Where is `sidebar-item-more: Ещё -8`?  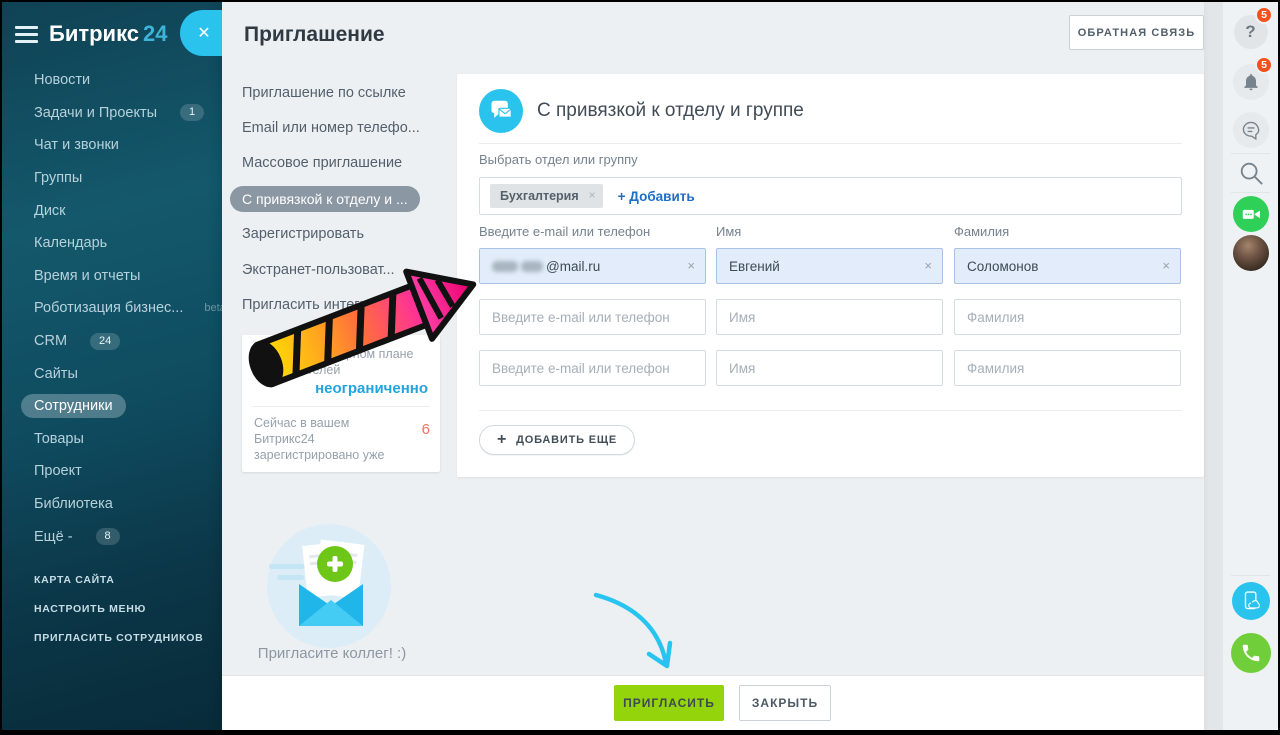 sidebar-item-more: Ещё -8 is located at coordinates (126, 536).